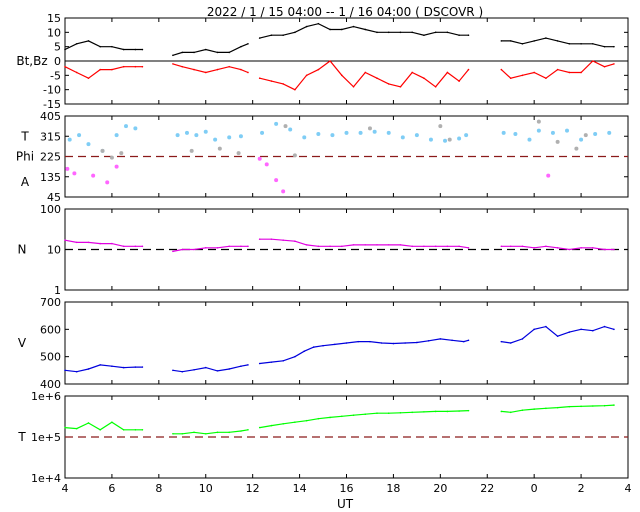 This screenshot has width=640, height=512. What do you see at coordinates (50, 157) in the screenshot?
I see `y-tick-label: 225` at bounding box center [50, 157].